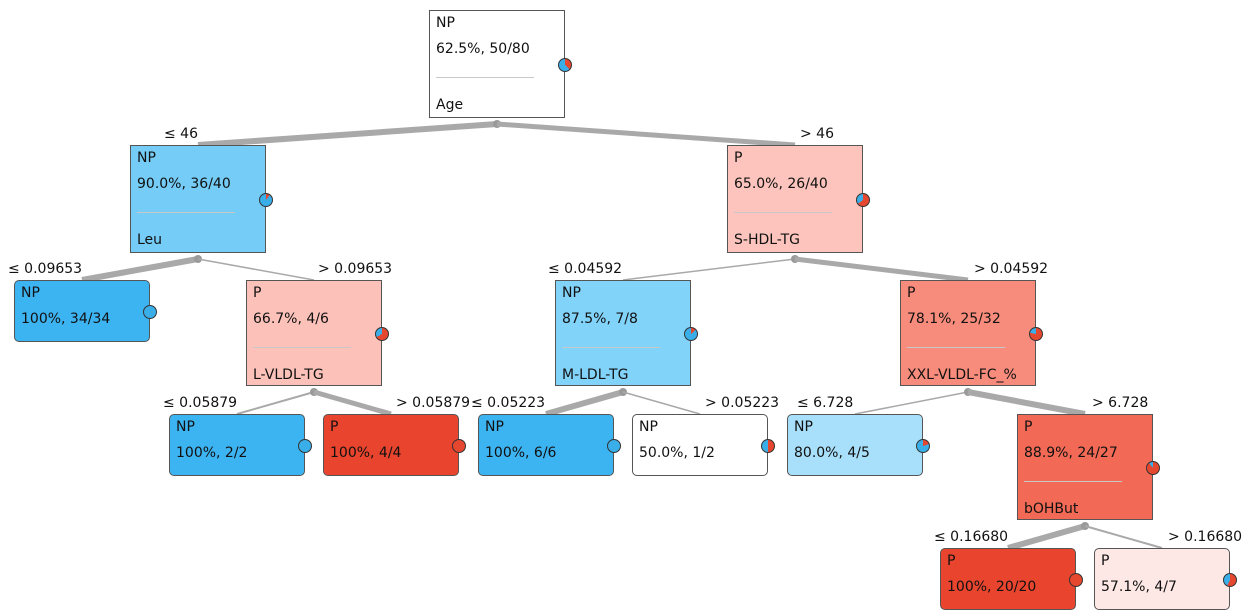  I want to click on tree-node-m-ldl-tg: NP 87.5%, 7/8 M-LDL-TG, so click(626, 333).